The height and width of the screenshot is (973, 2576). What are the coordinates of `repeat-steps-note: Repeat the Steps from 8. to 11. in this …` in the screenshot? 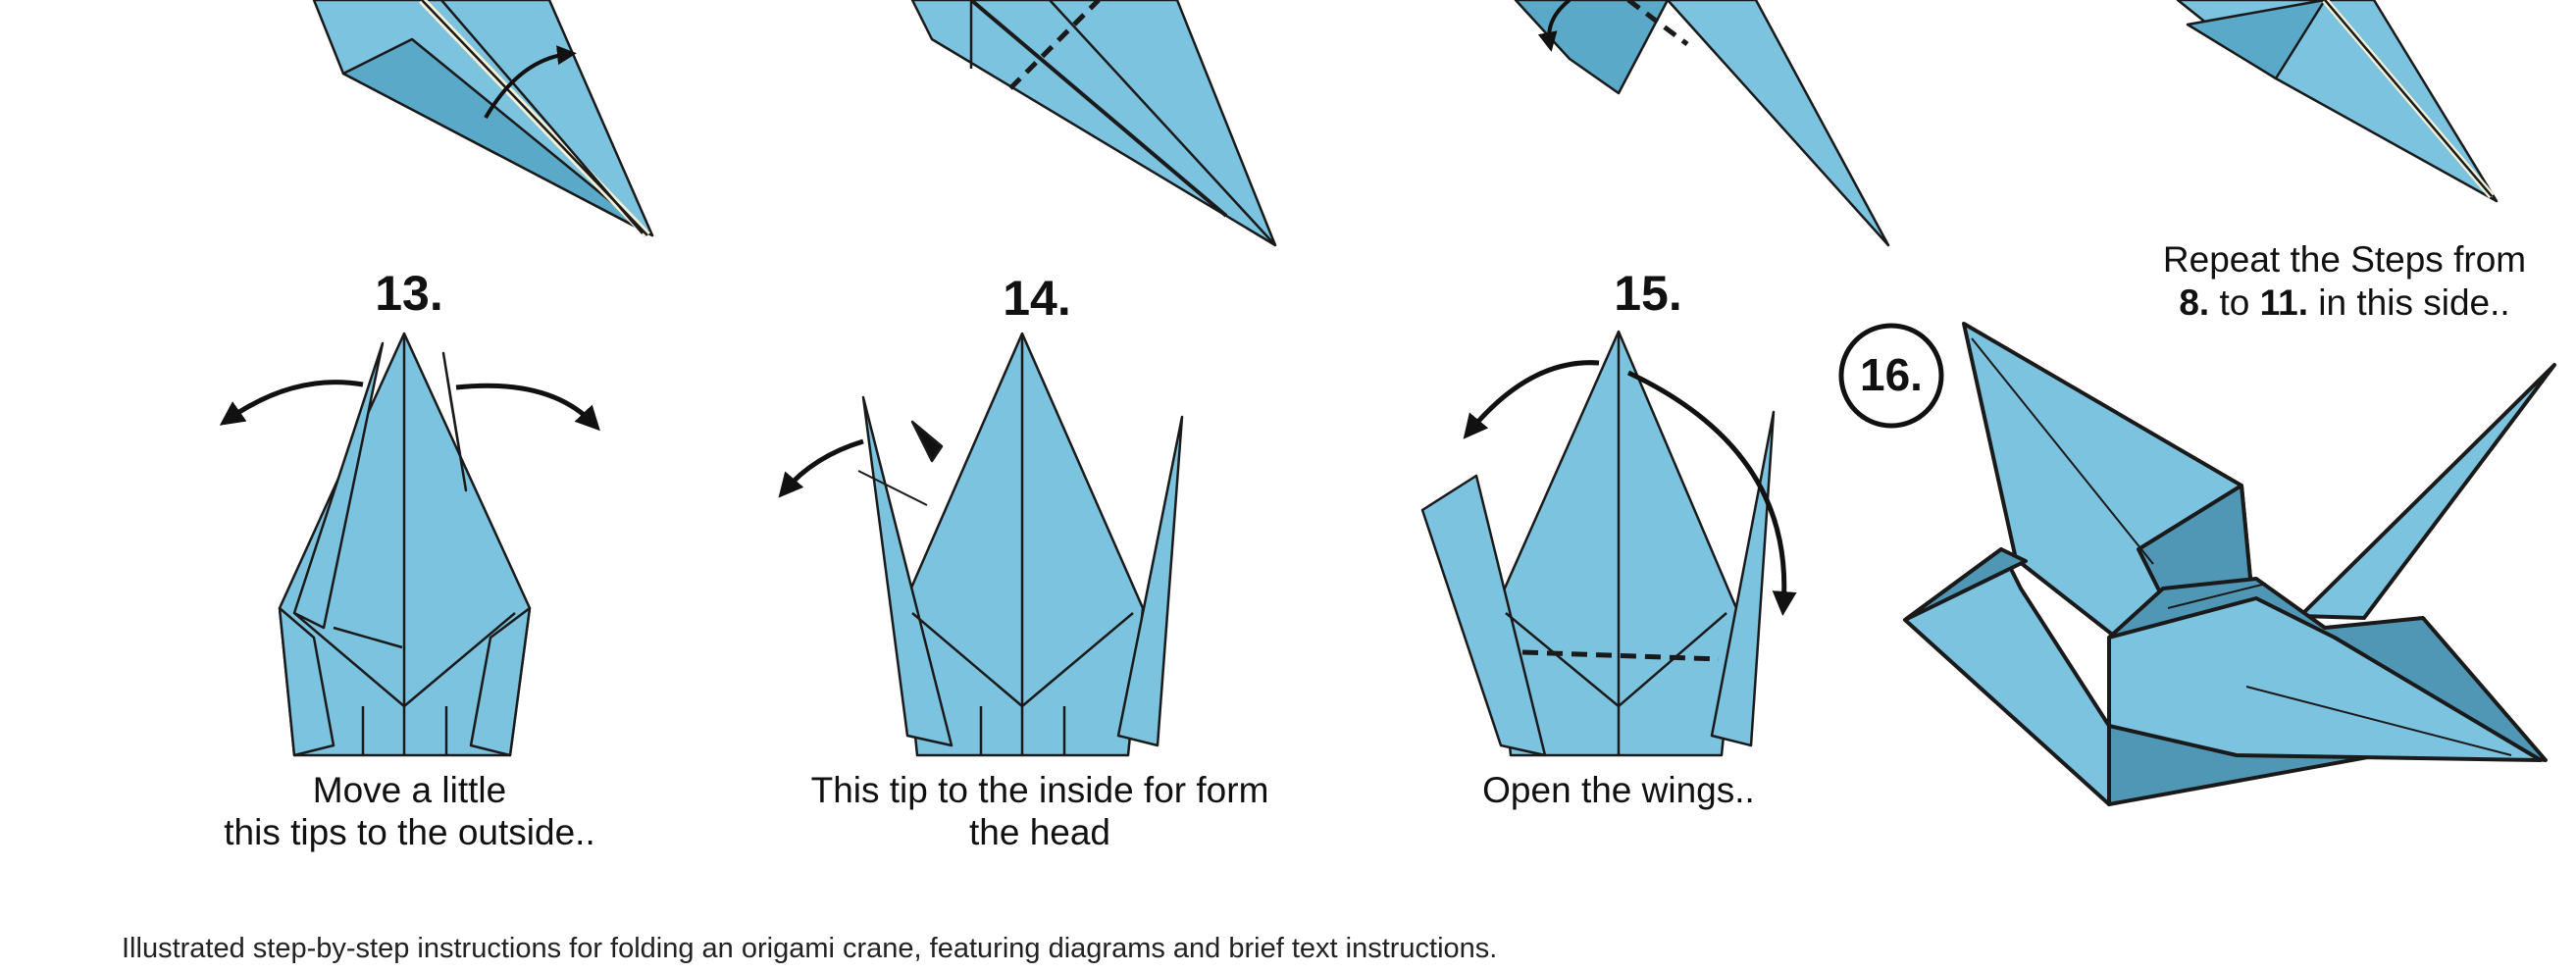 It's located at (2283, 281).